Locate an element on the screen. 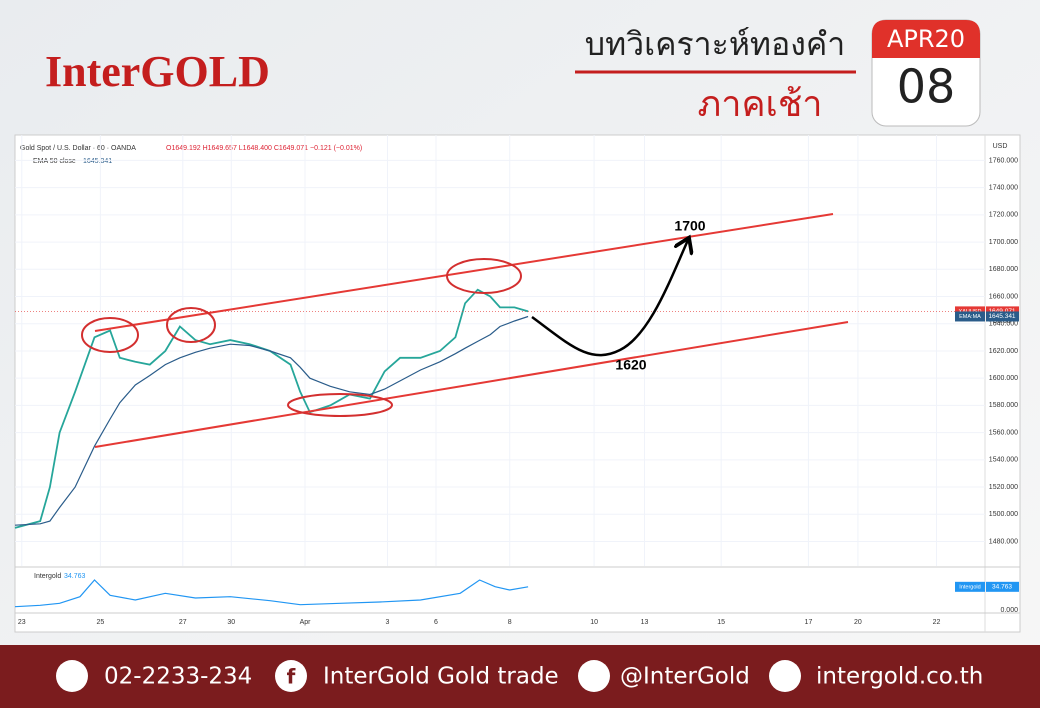  facebook: InterGold Gold trade is located at coordinates (441, 677).